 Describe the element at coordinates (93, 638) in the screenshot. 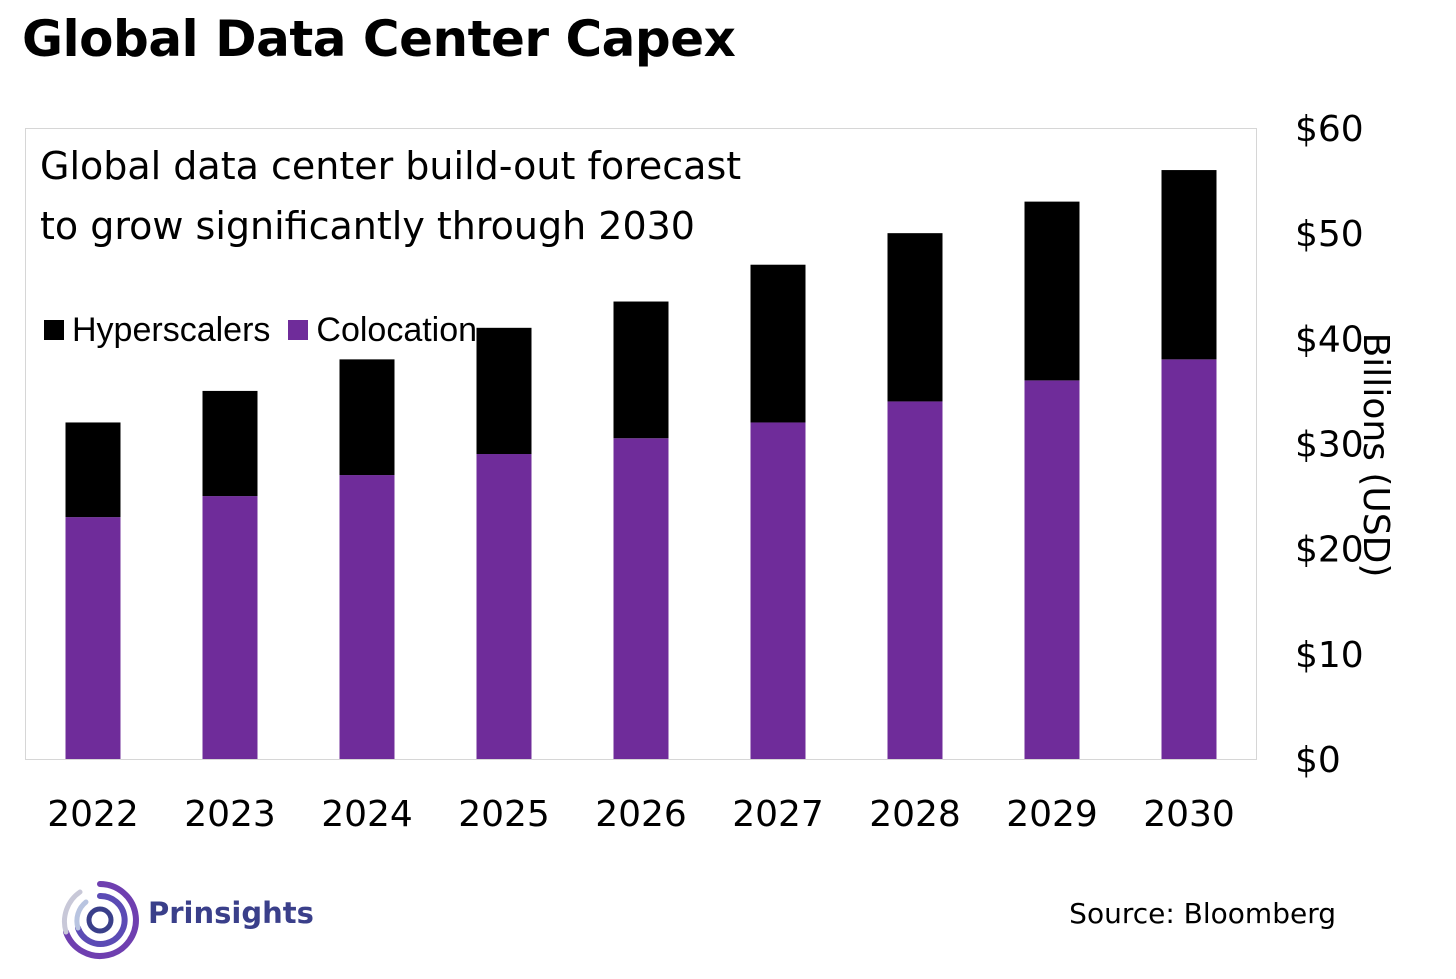

I see `bar-colocation-2022` at that location.